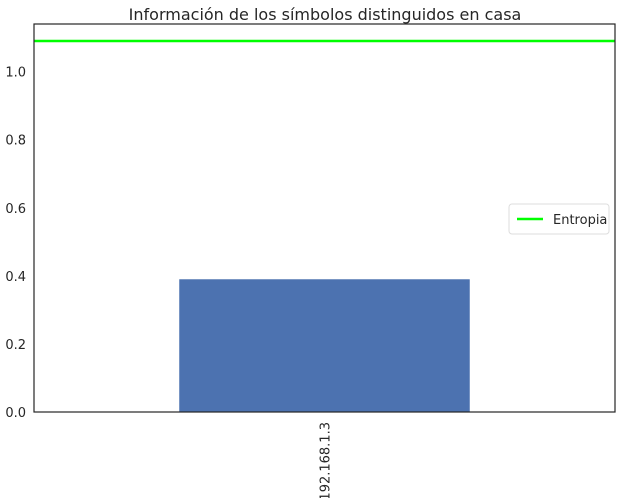 The width and height of the screenshot is (621, 502). I want to click on y-tick-label: 1.0, so click(15, 73).